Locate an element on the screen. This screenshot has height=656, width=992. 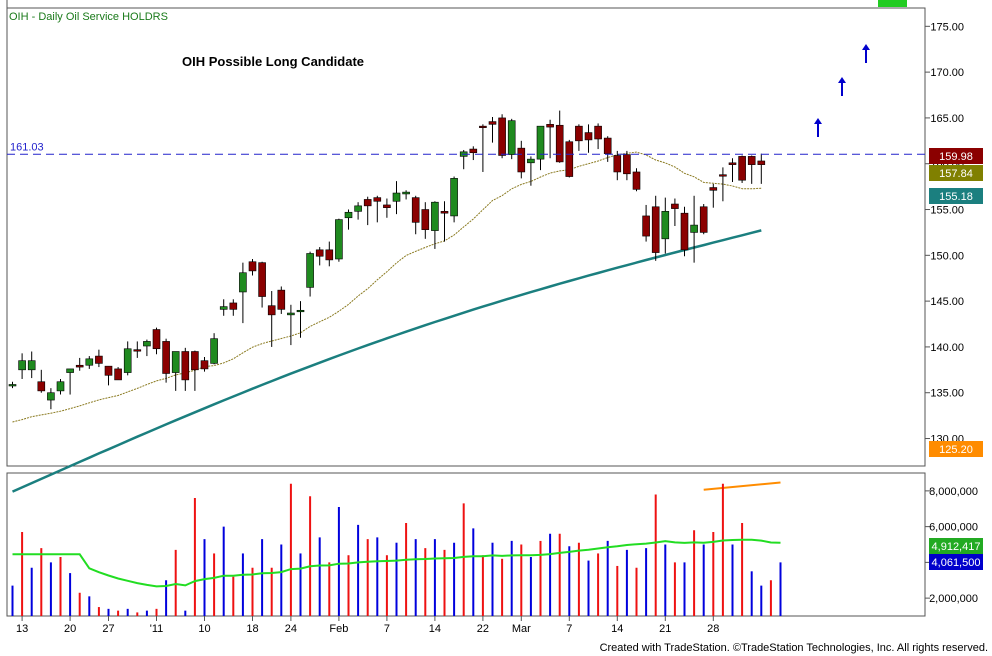
date-axis: 13 20 27 '11 10 18 24 Feb 7 14 22 Mar 7 14 21 28 is located at coordinates (367, 625).